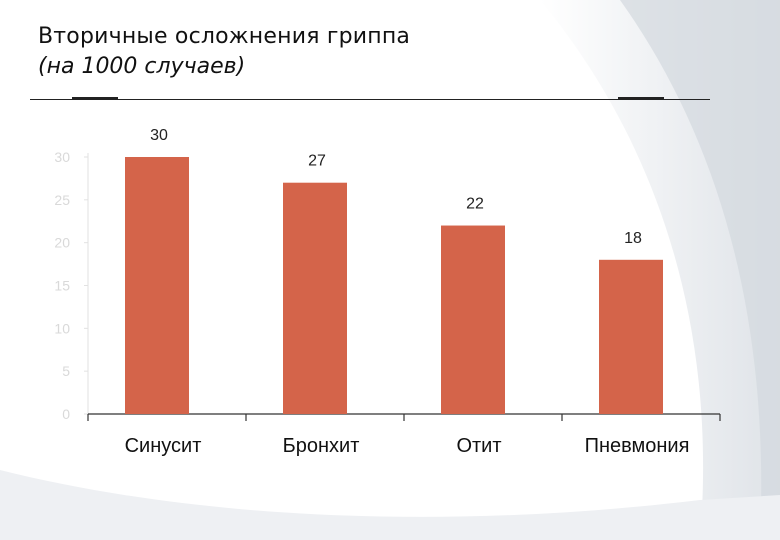  Describe the element at coordinates (62, 243) in the screenshot. I see `y-tick-label: 20` at that location.